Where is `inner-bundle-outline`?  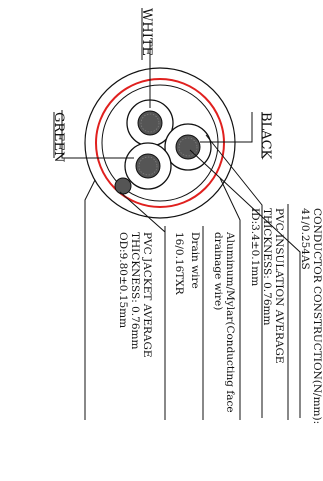
inner-bundle-outline is located at coordinates (160, 143).